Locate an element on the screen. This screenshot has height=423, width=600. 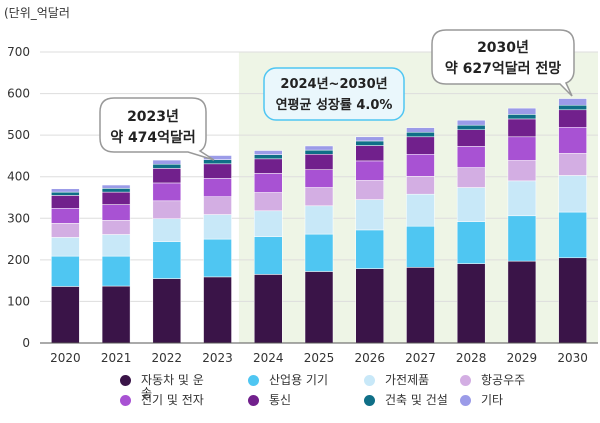
callout-2030-bubble is located at coordinates (503, 63).